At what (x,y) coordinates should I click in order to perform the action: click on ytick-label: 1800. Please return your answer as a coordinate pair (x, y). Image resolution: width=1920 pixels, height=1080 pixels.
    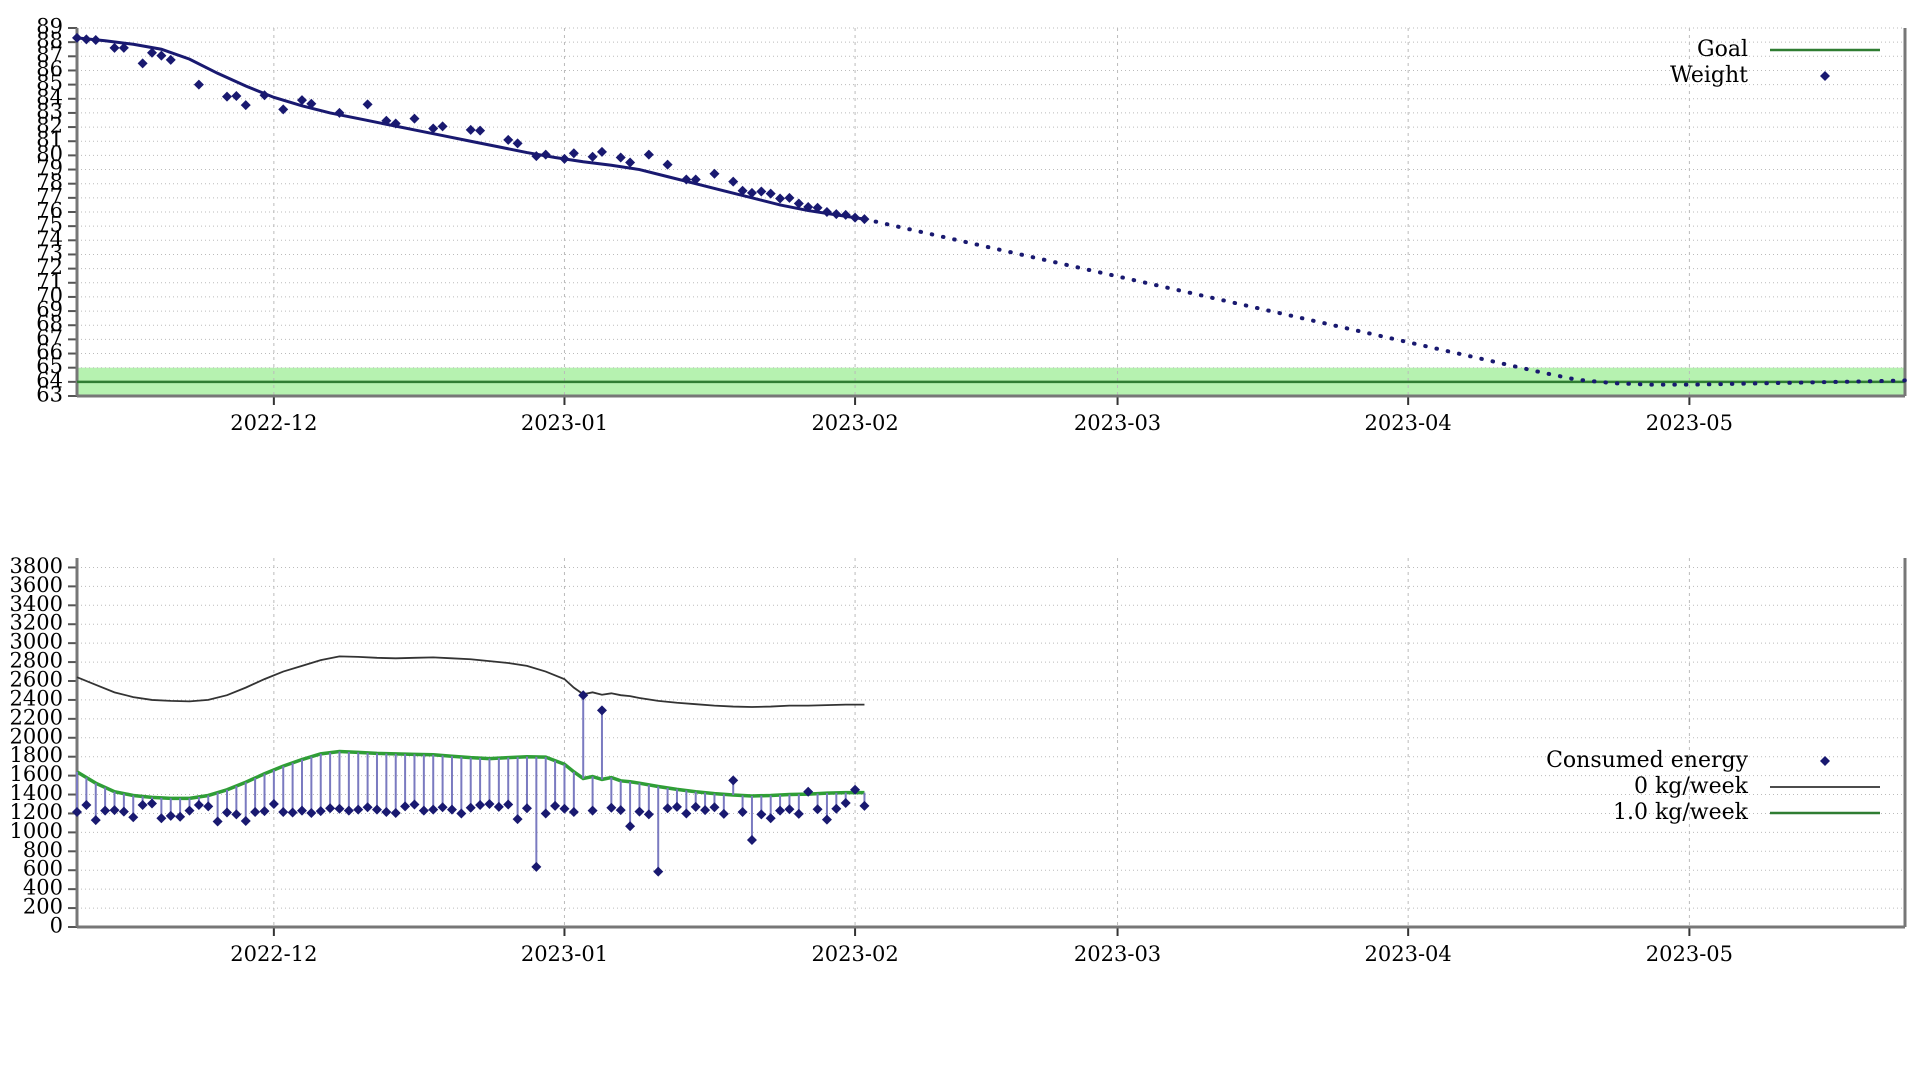
    Looking at the image, I should click on (36, 755).